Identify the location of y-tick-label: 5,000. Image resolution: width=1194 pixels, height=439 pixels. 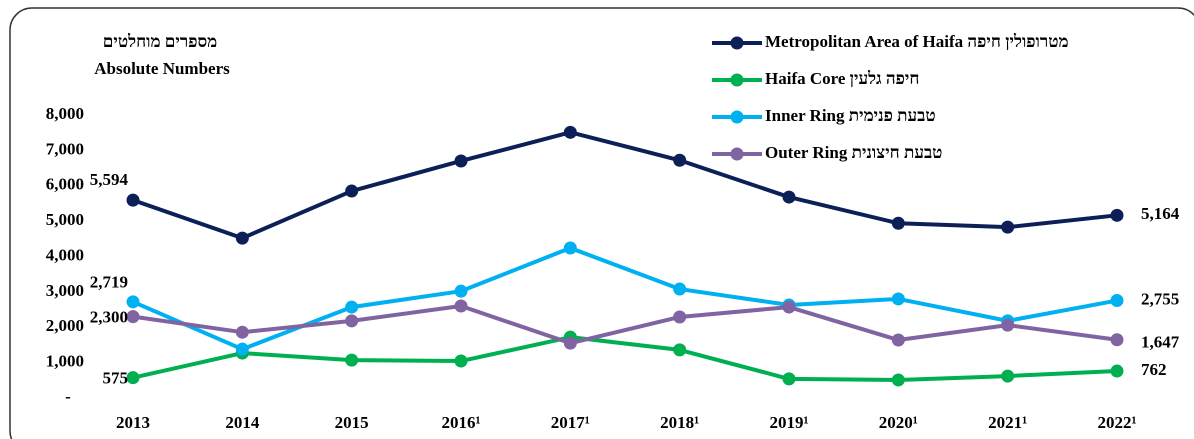
(65, 219).